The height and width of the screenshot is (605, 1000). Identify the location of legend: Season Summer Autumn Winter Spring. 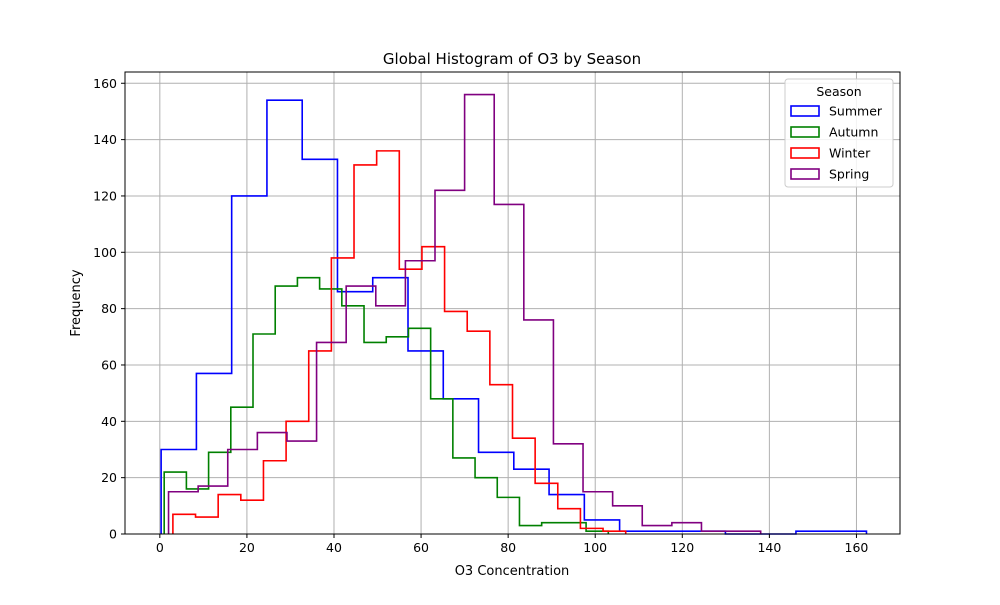
(839, 133).